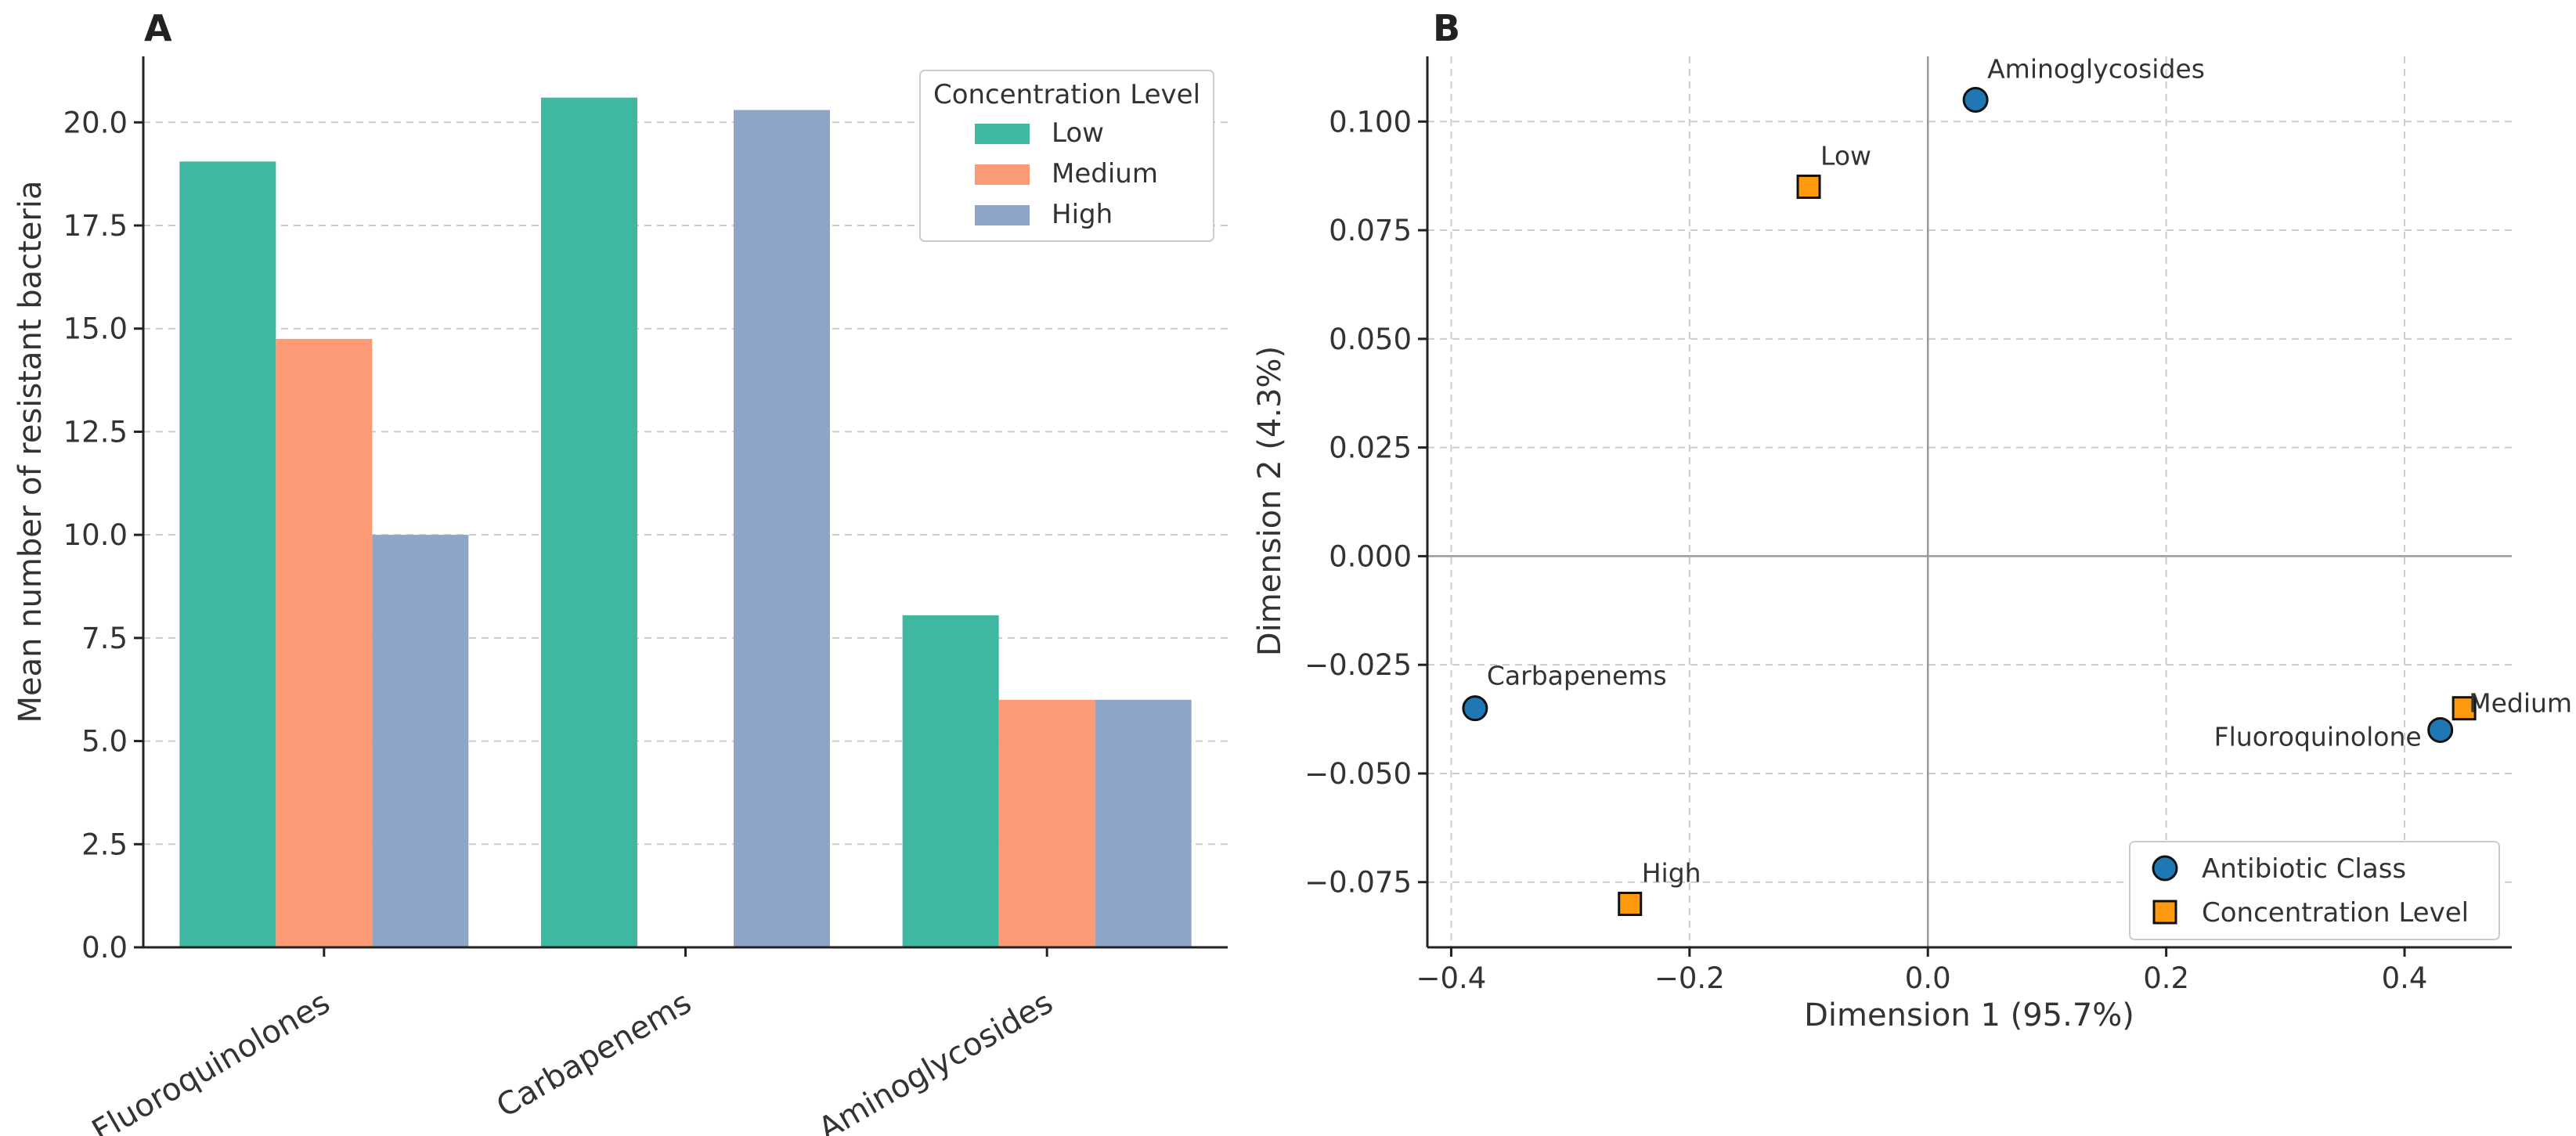  What do you see at coordinates (1689, 978) in the screenshot?
I see `panel-b-x-tick-label: −0.2` at bounding box center [1689, 978].